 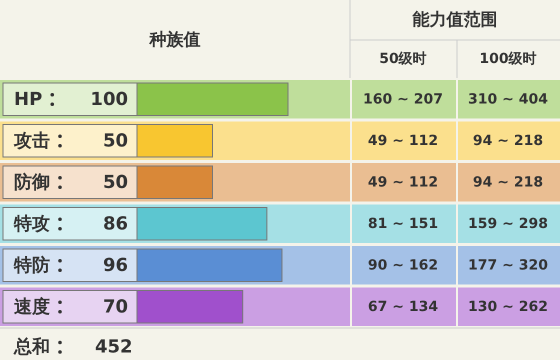 I want to click on annotation: 310 ~ 404, so click(x=508, y=99).